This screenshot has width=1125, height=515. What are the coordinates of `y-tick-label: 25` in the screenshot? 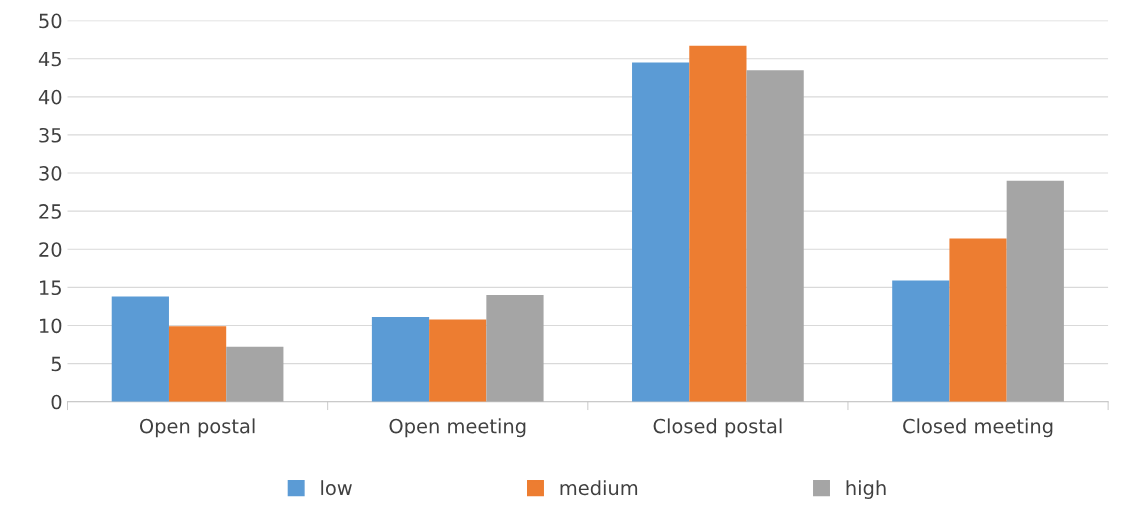 It's located at (50, 211).